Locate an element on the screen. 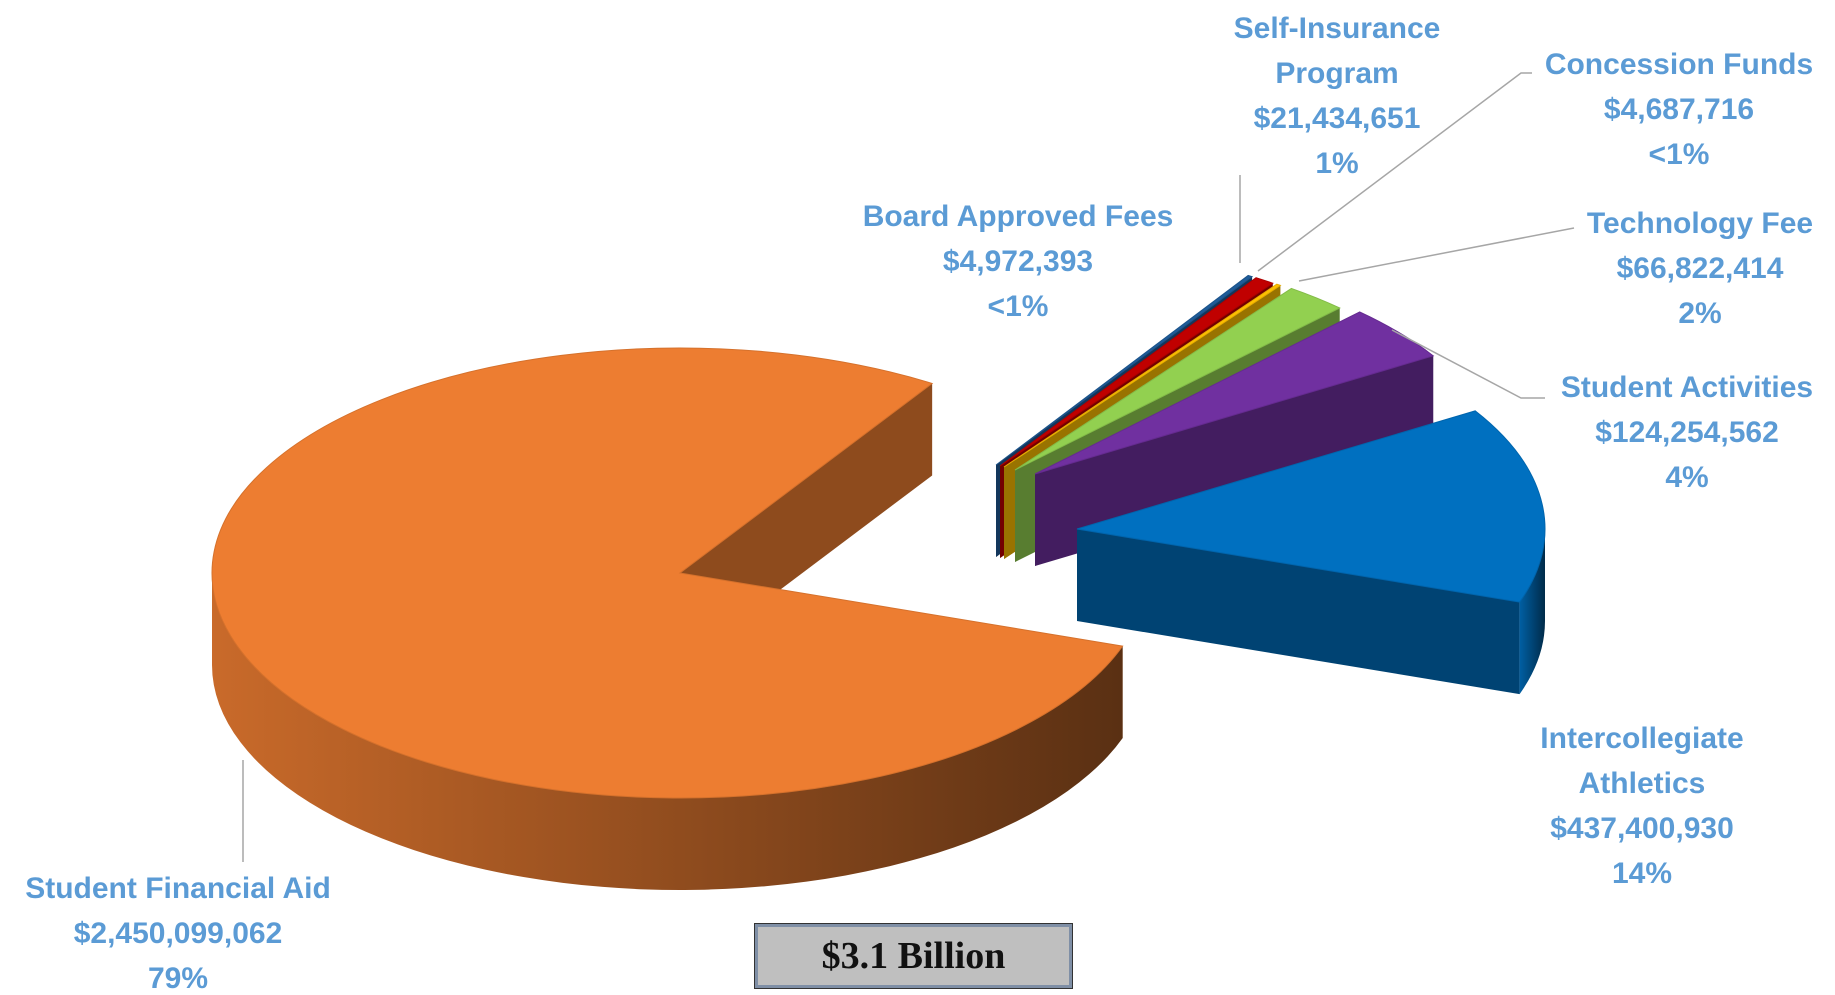 Image resolution: width=1835 pixels, height=995 pixels. slice-percent: 2% is located at coordinates (1700, 313).